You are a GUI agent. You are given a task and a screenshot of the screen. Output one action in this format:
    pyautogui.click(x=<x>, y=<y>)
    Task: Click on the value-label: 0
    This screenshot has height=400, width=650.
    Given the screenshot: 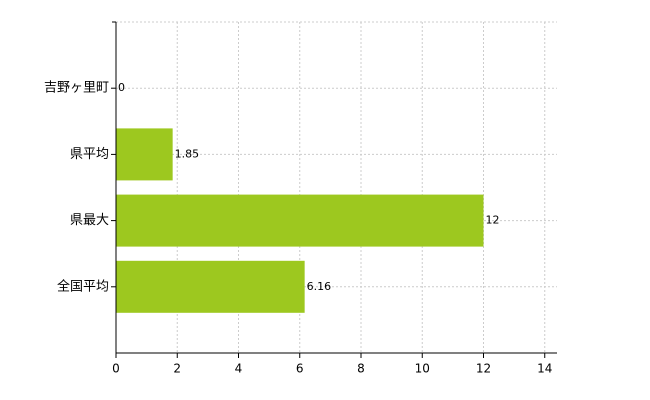 What is the action you would take?
    pyautogui.click(x=121, y=87)
    